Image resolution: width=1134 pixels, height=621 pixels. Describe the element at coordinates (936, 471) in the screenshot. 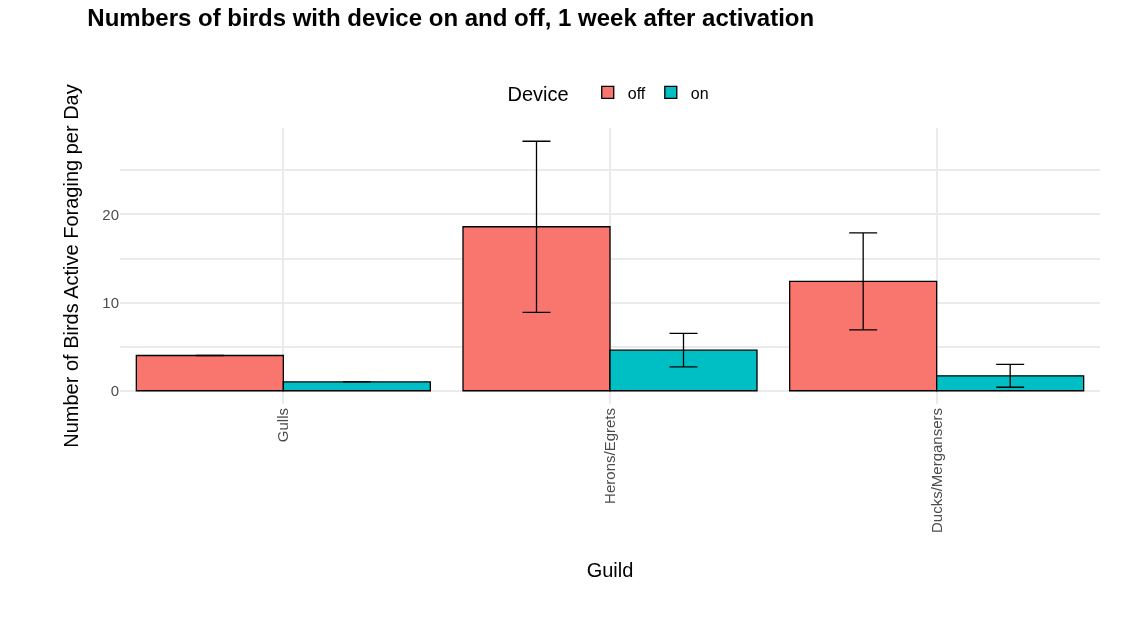

I see `x-tick-label: Ducks/Mergansers` at that location.